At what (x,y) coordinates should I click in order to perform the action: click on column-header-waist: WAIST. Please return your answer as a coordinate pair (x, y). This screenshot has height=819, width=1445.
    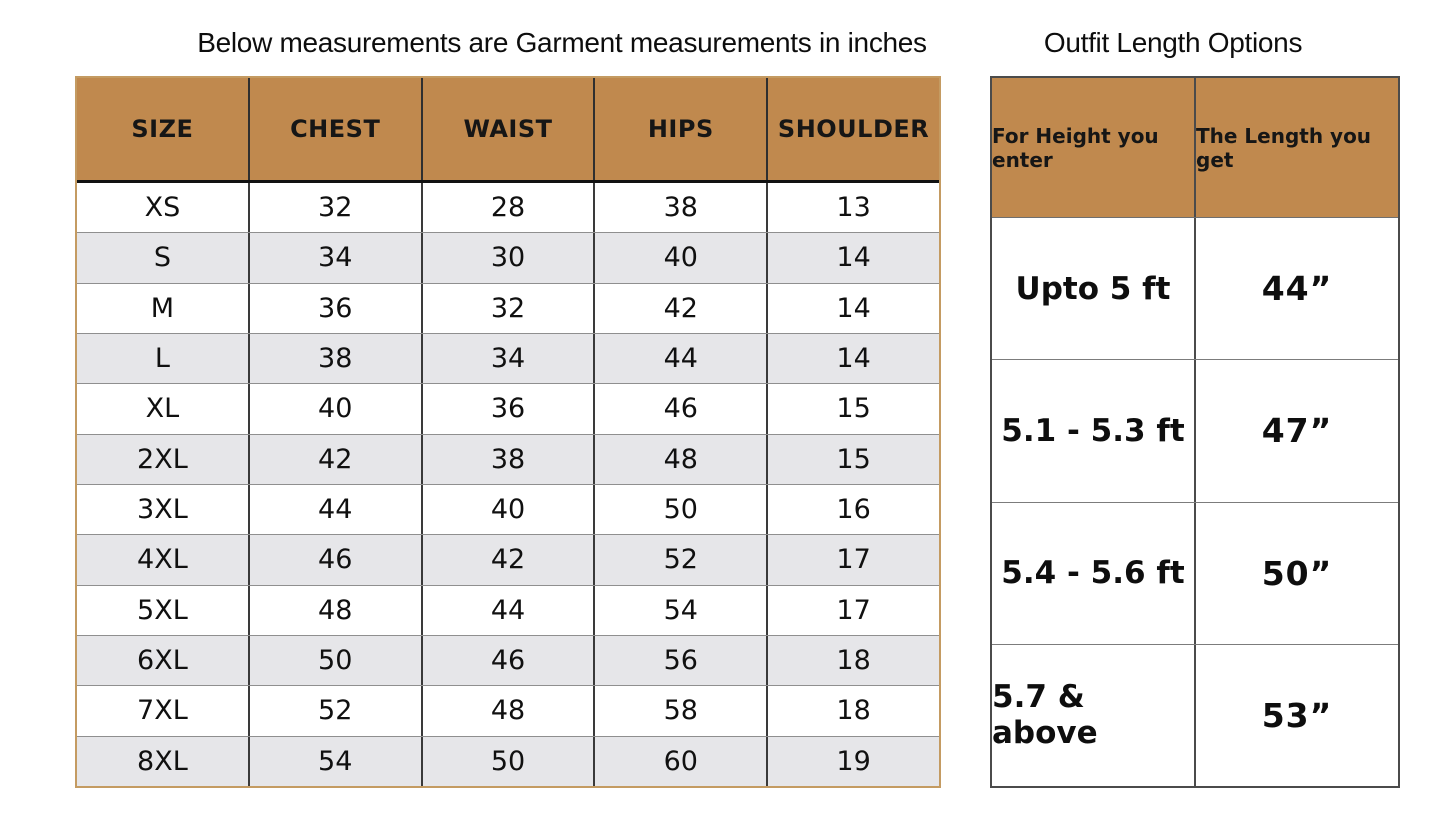
    Looking at the image, I should click on (509, 129).